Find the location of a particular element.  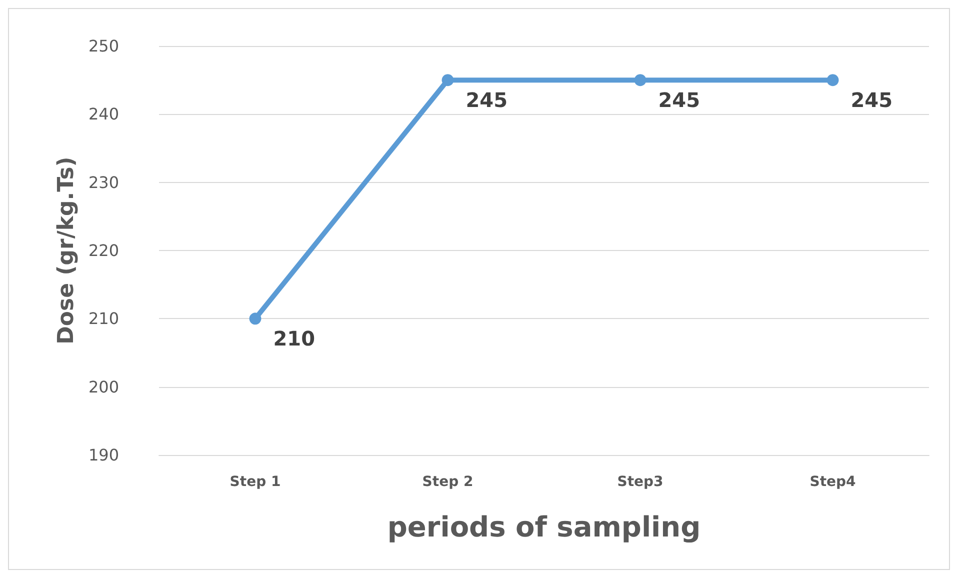

y-tick-label: 210 is located at coordinates (103, 318).